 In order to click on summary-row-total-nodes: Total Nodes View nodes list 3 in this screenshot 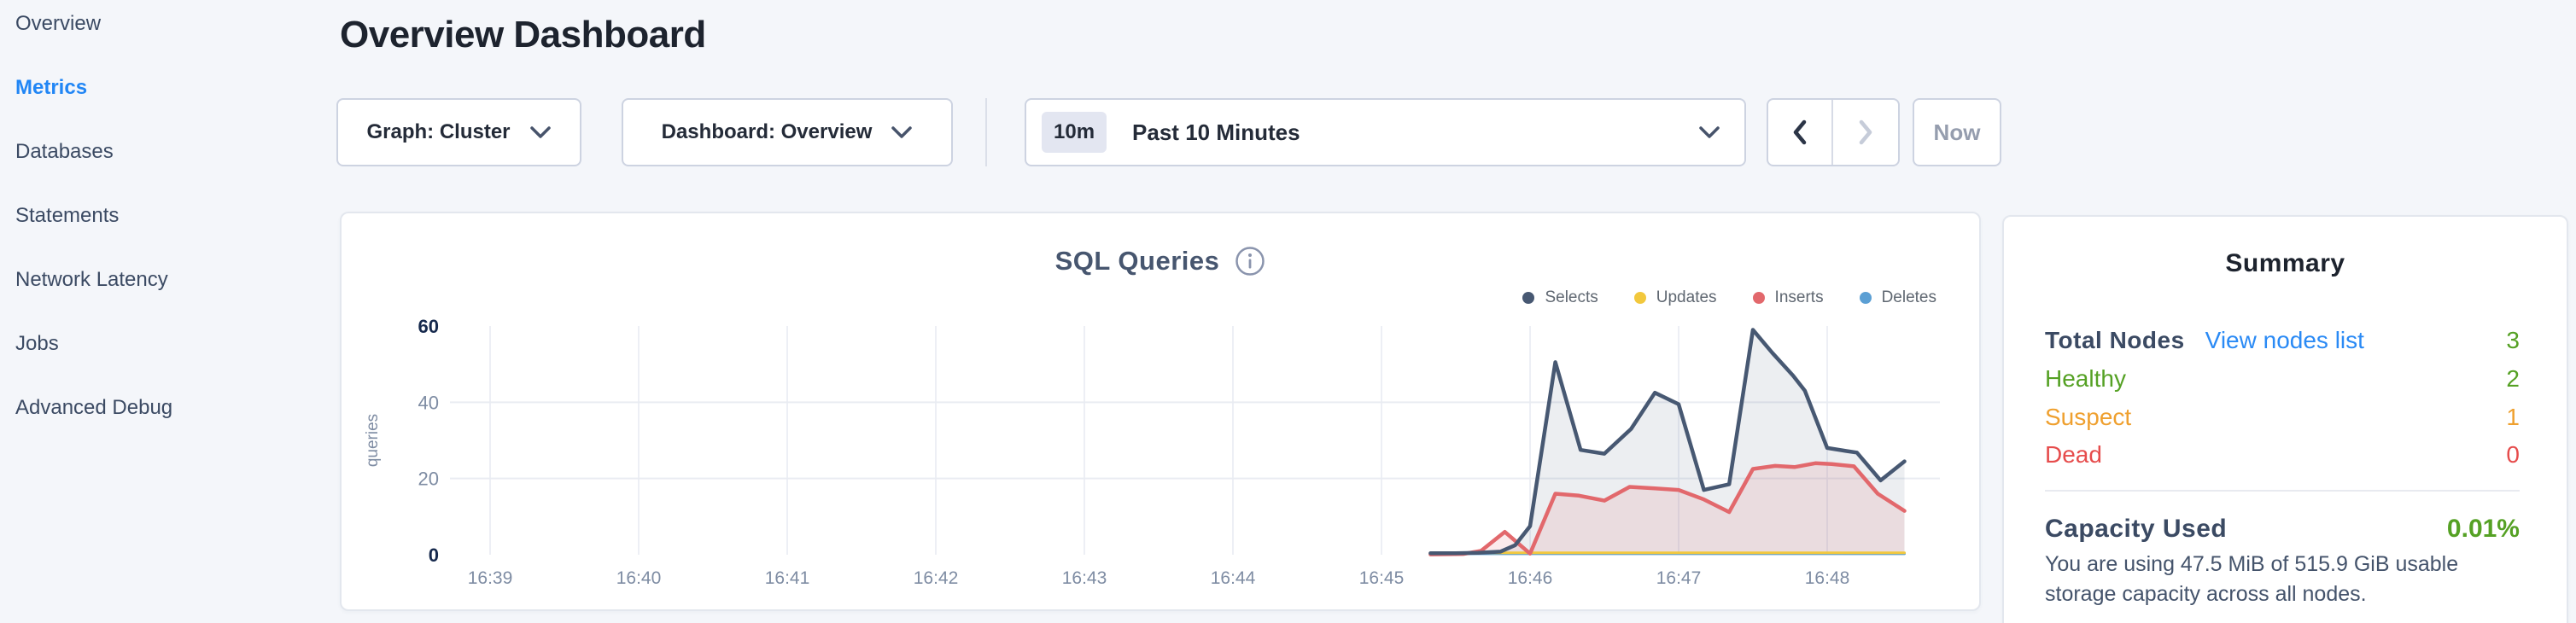, I will do `click(2282, 340)`.